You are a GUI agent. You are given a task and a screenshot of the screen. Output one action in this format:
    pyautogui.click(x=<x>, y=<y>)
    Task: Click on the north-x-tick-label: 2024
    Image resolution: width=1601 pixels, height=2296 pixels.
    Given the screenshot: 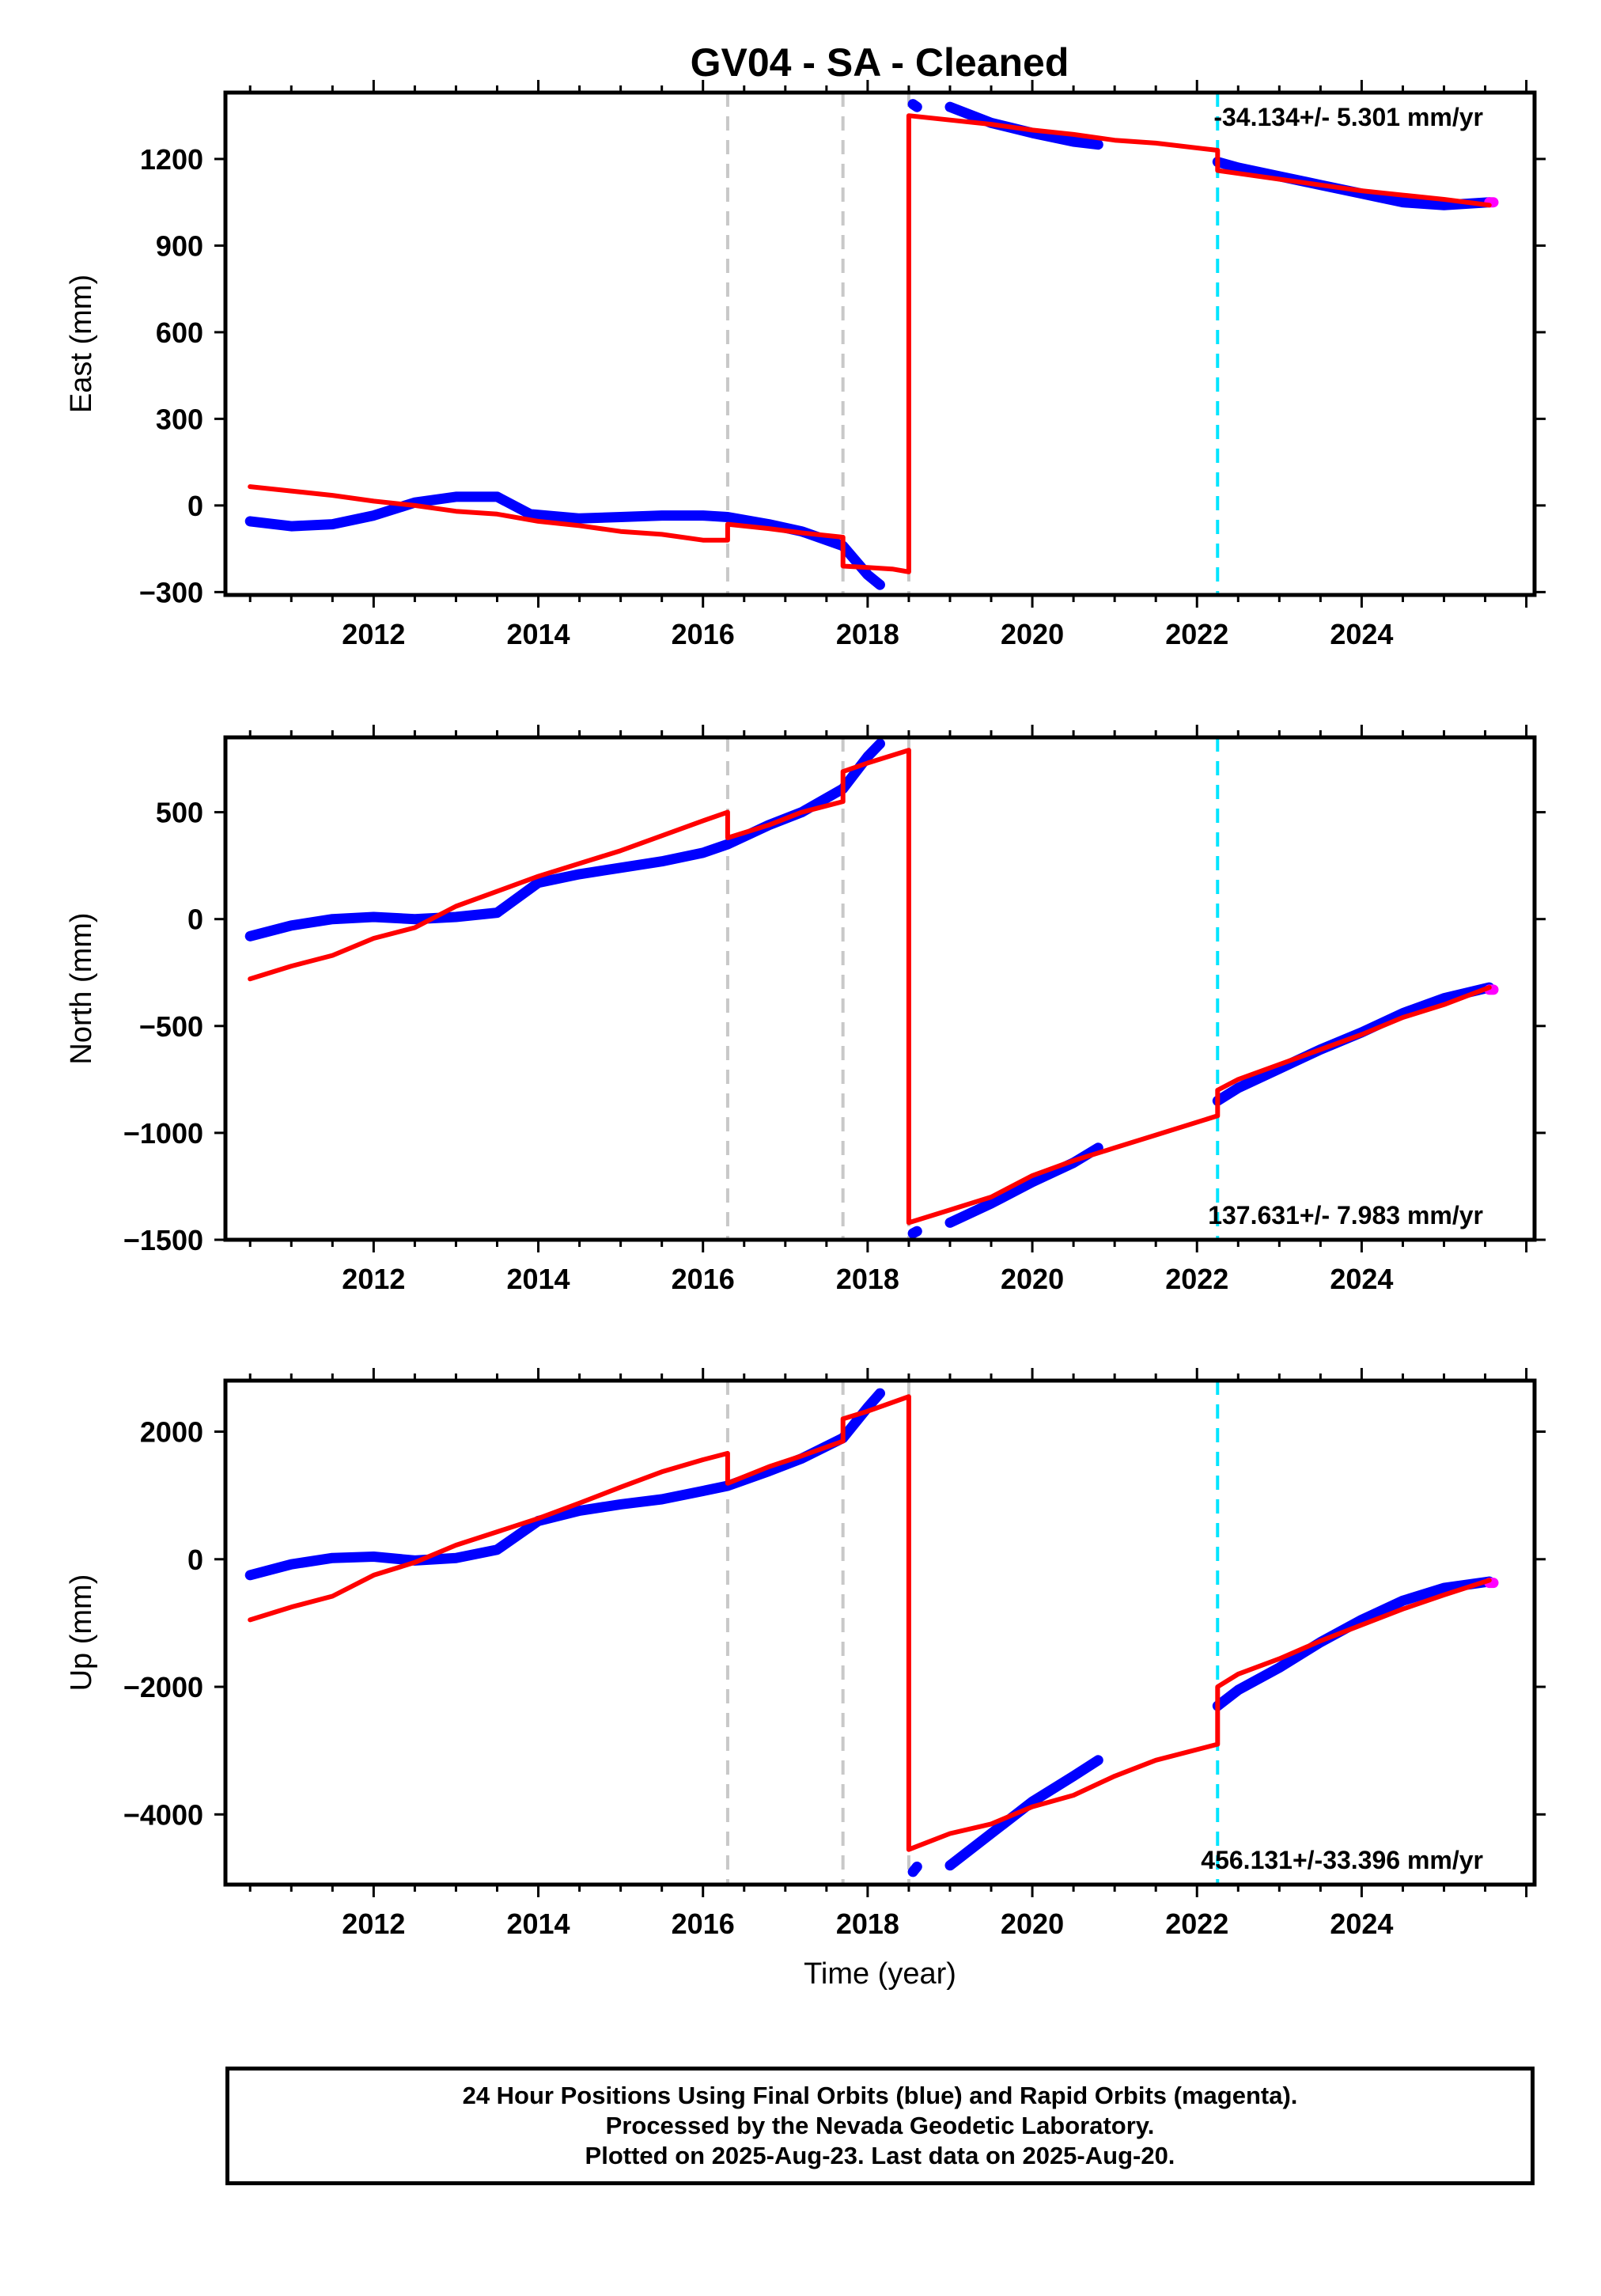 What is the action you would take?
    pyautogui.click(x=1362, y=1279)
    